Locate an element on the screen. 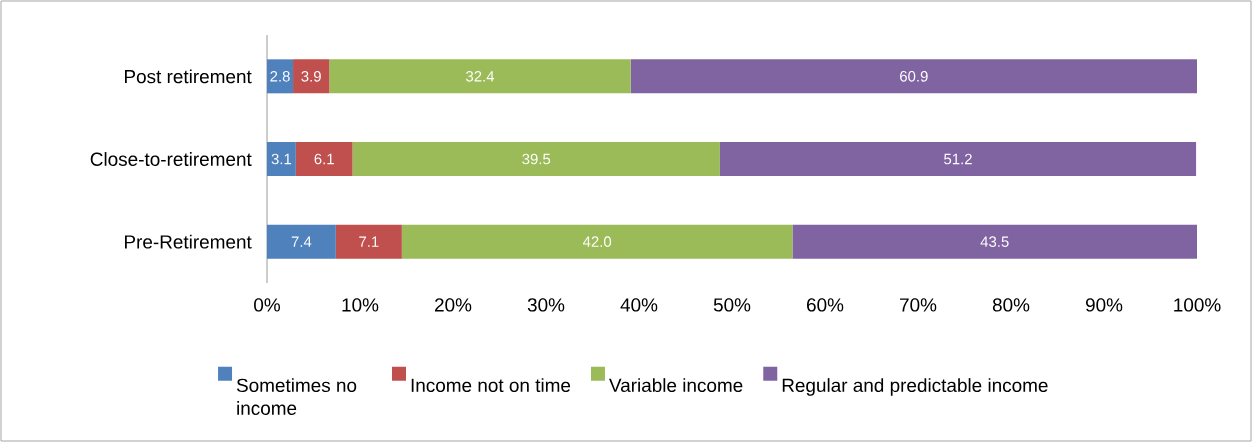 The image size is (1252, 442). data-label: 6.1 is located at coordinates (324, 159).